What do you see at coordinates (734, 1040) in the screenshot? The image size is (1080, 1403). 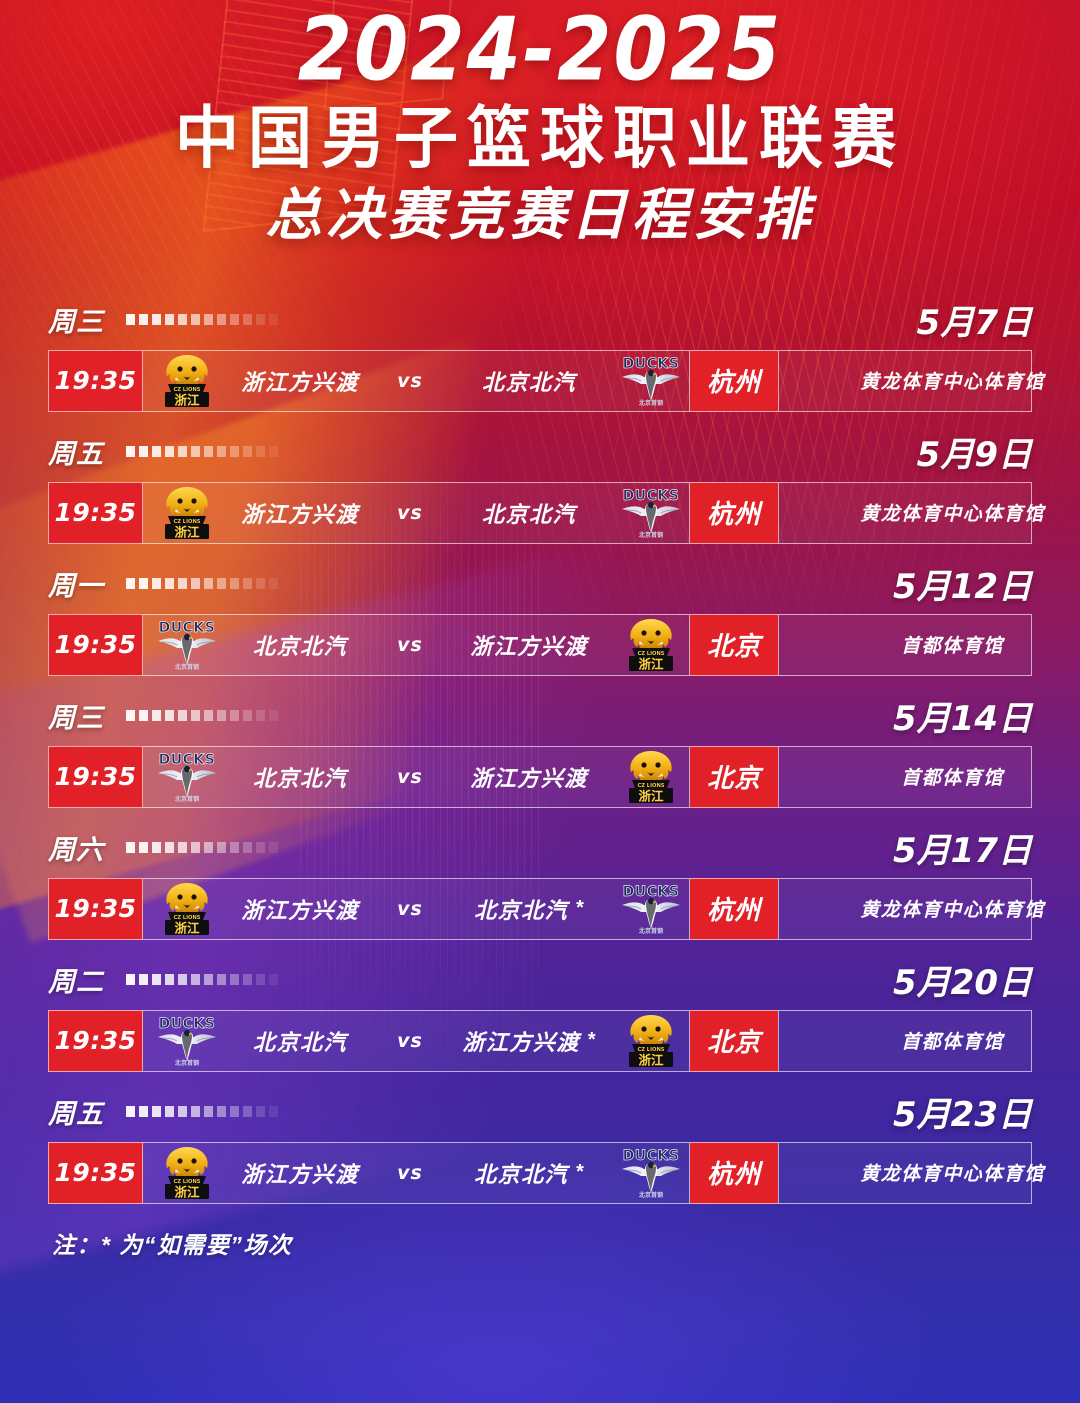 I see `game-city: 北京` at bounding box center [734, 1040].